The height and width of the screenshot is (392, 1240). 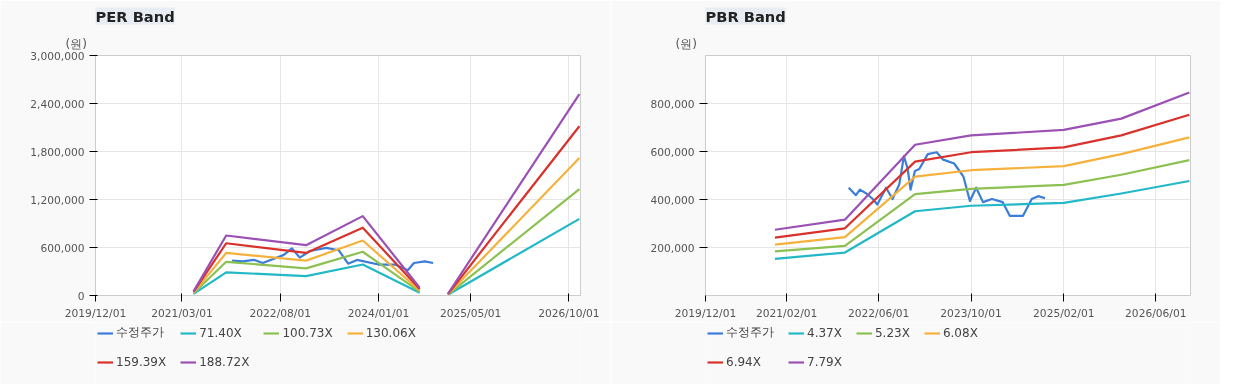 What do you see at coordinates (824, 362) in the screenshot?
I see `legend-label: 7.79X` at bounding box center [824, 362].